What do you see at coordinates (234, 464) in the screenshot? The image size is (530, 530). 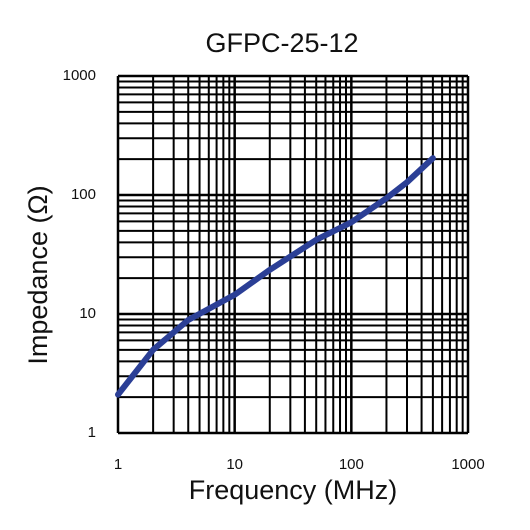 I see `x-tick-label: 10` at bounding box center [234, 464].